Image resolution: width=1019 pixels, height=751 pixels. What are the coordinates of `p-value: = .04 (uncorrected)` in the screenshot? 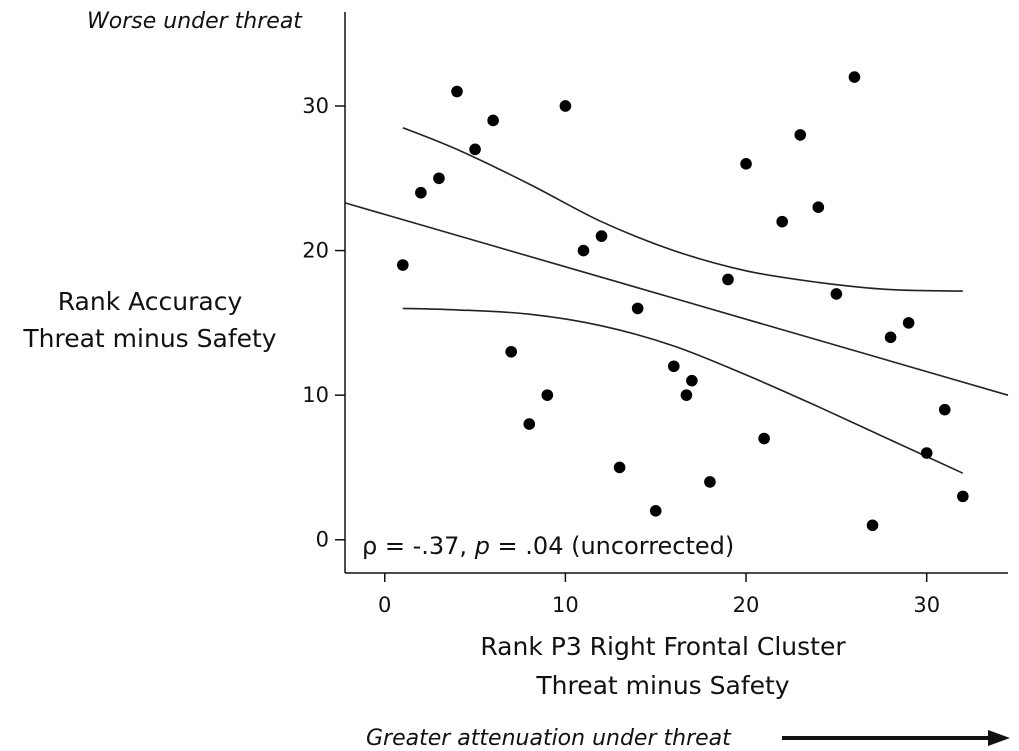 It's located at (612, 546).